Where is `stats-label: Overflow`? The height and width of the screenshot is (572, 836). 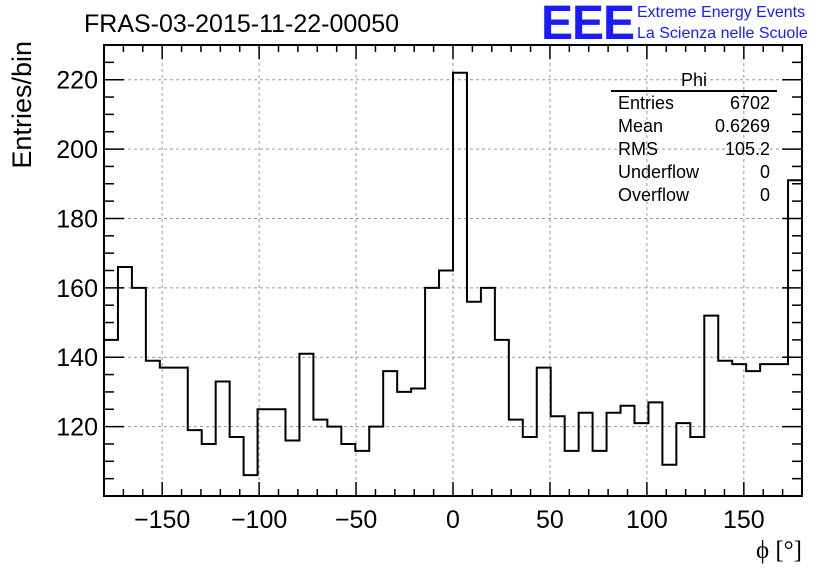
stats-label: Overflow is located at coordinates (654, 195).